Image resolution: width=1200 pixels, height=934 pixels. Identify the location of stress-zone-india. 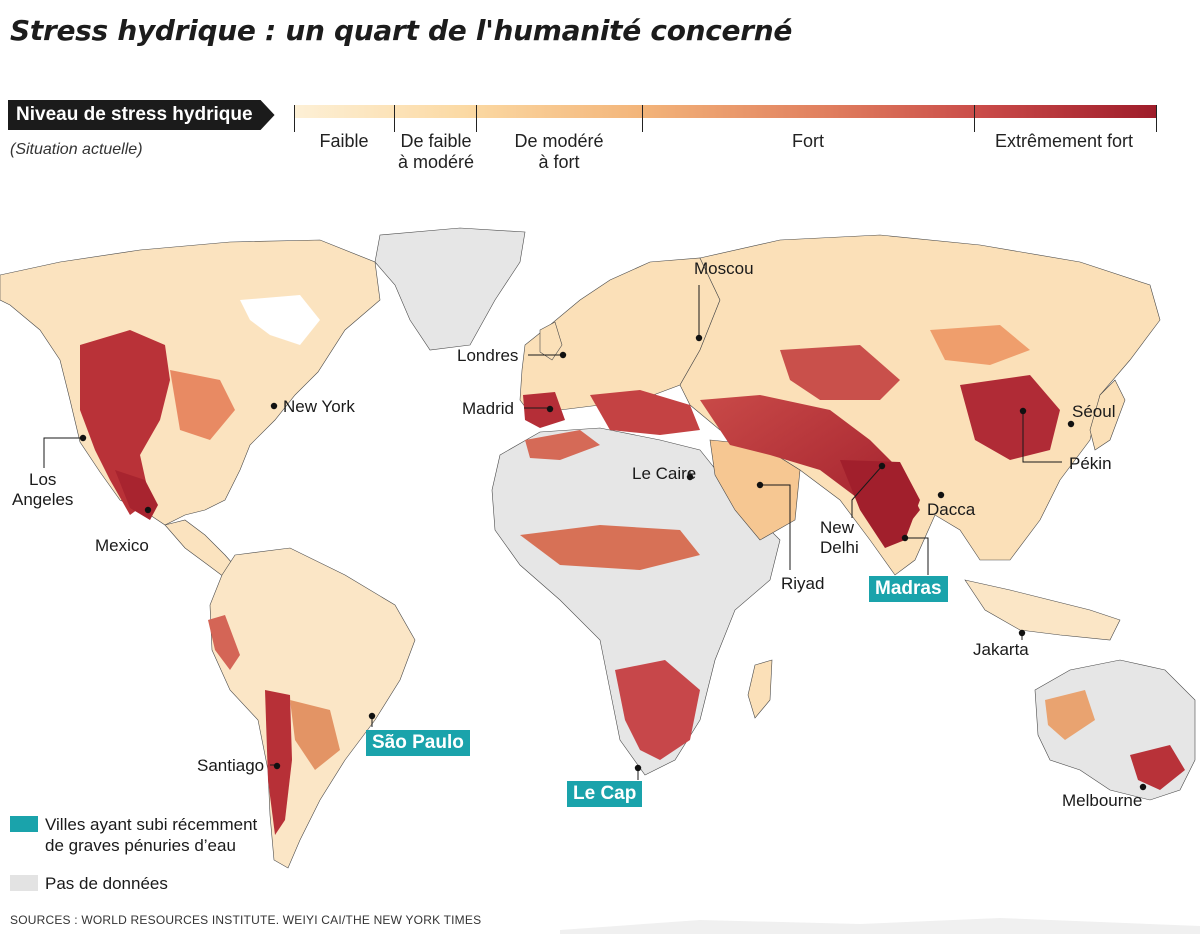
(880, 504).